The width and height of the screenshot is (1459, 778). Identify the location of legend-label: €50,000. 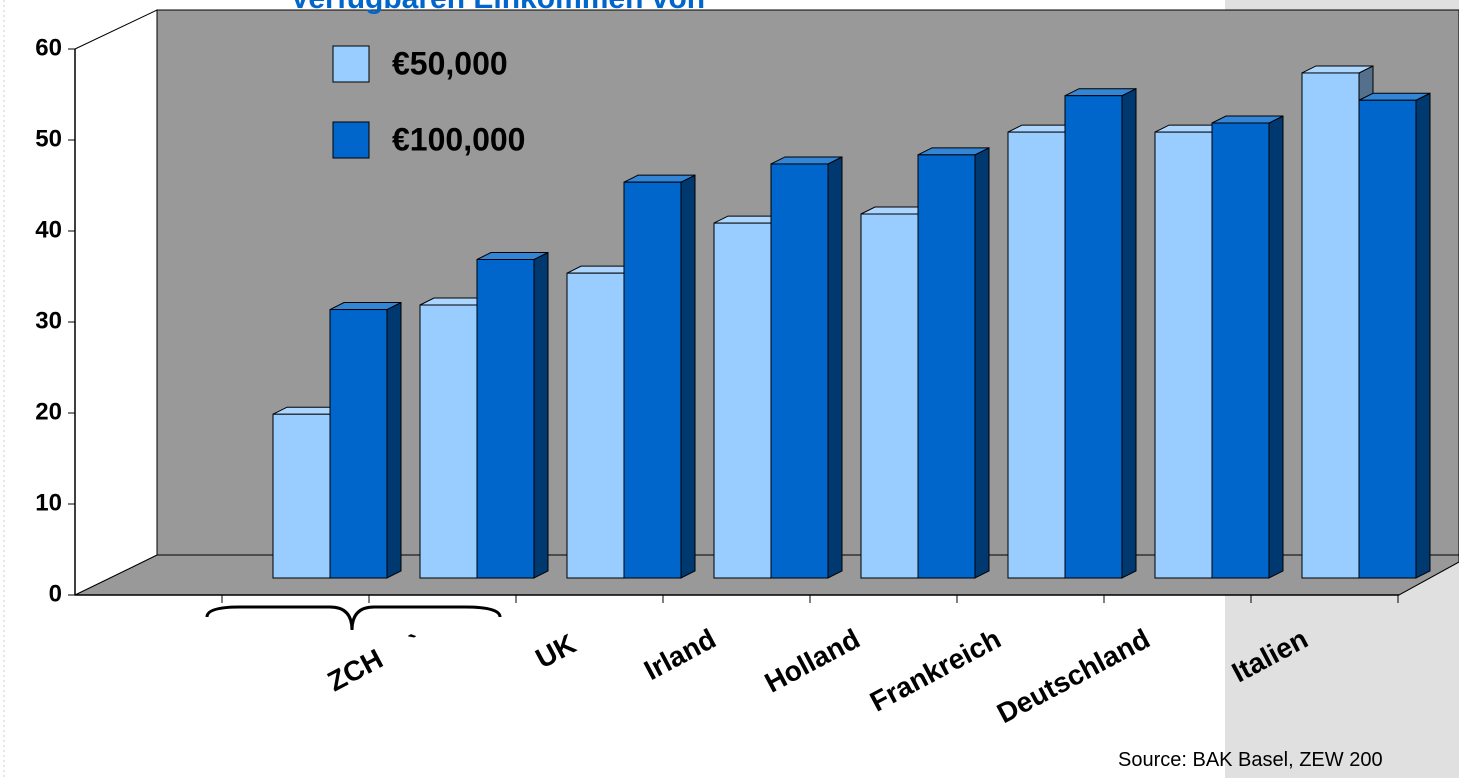
(450, 63).